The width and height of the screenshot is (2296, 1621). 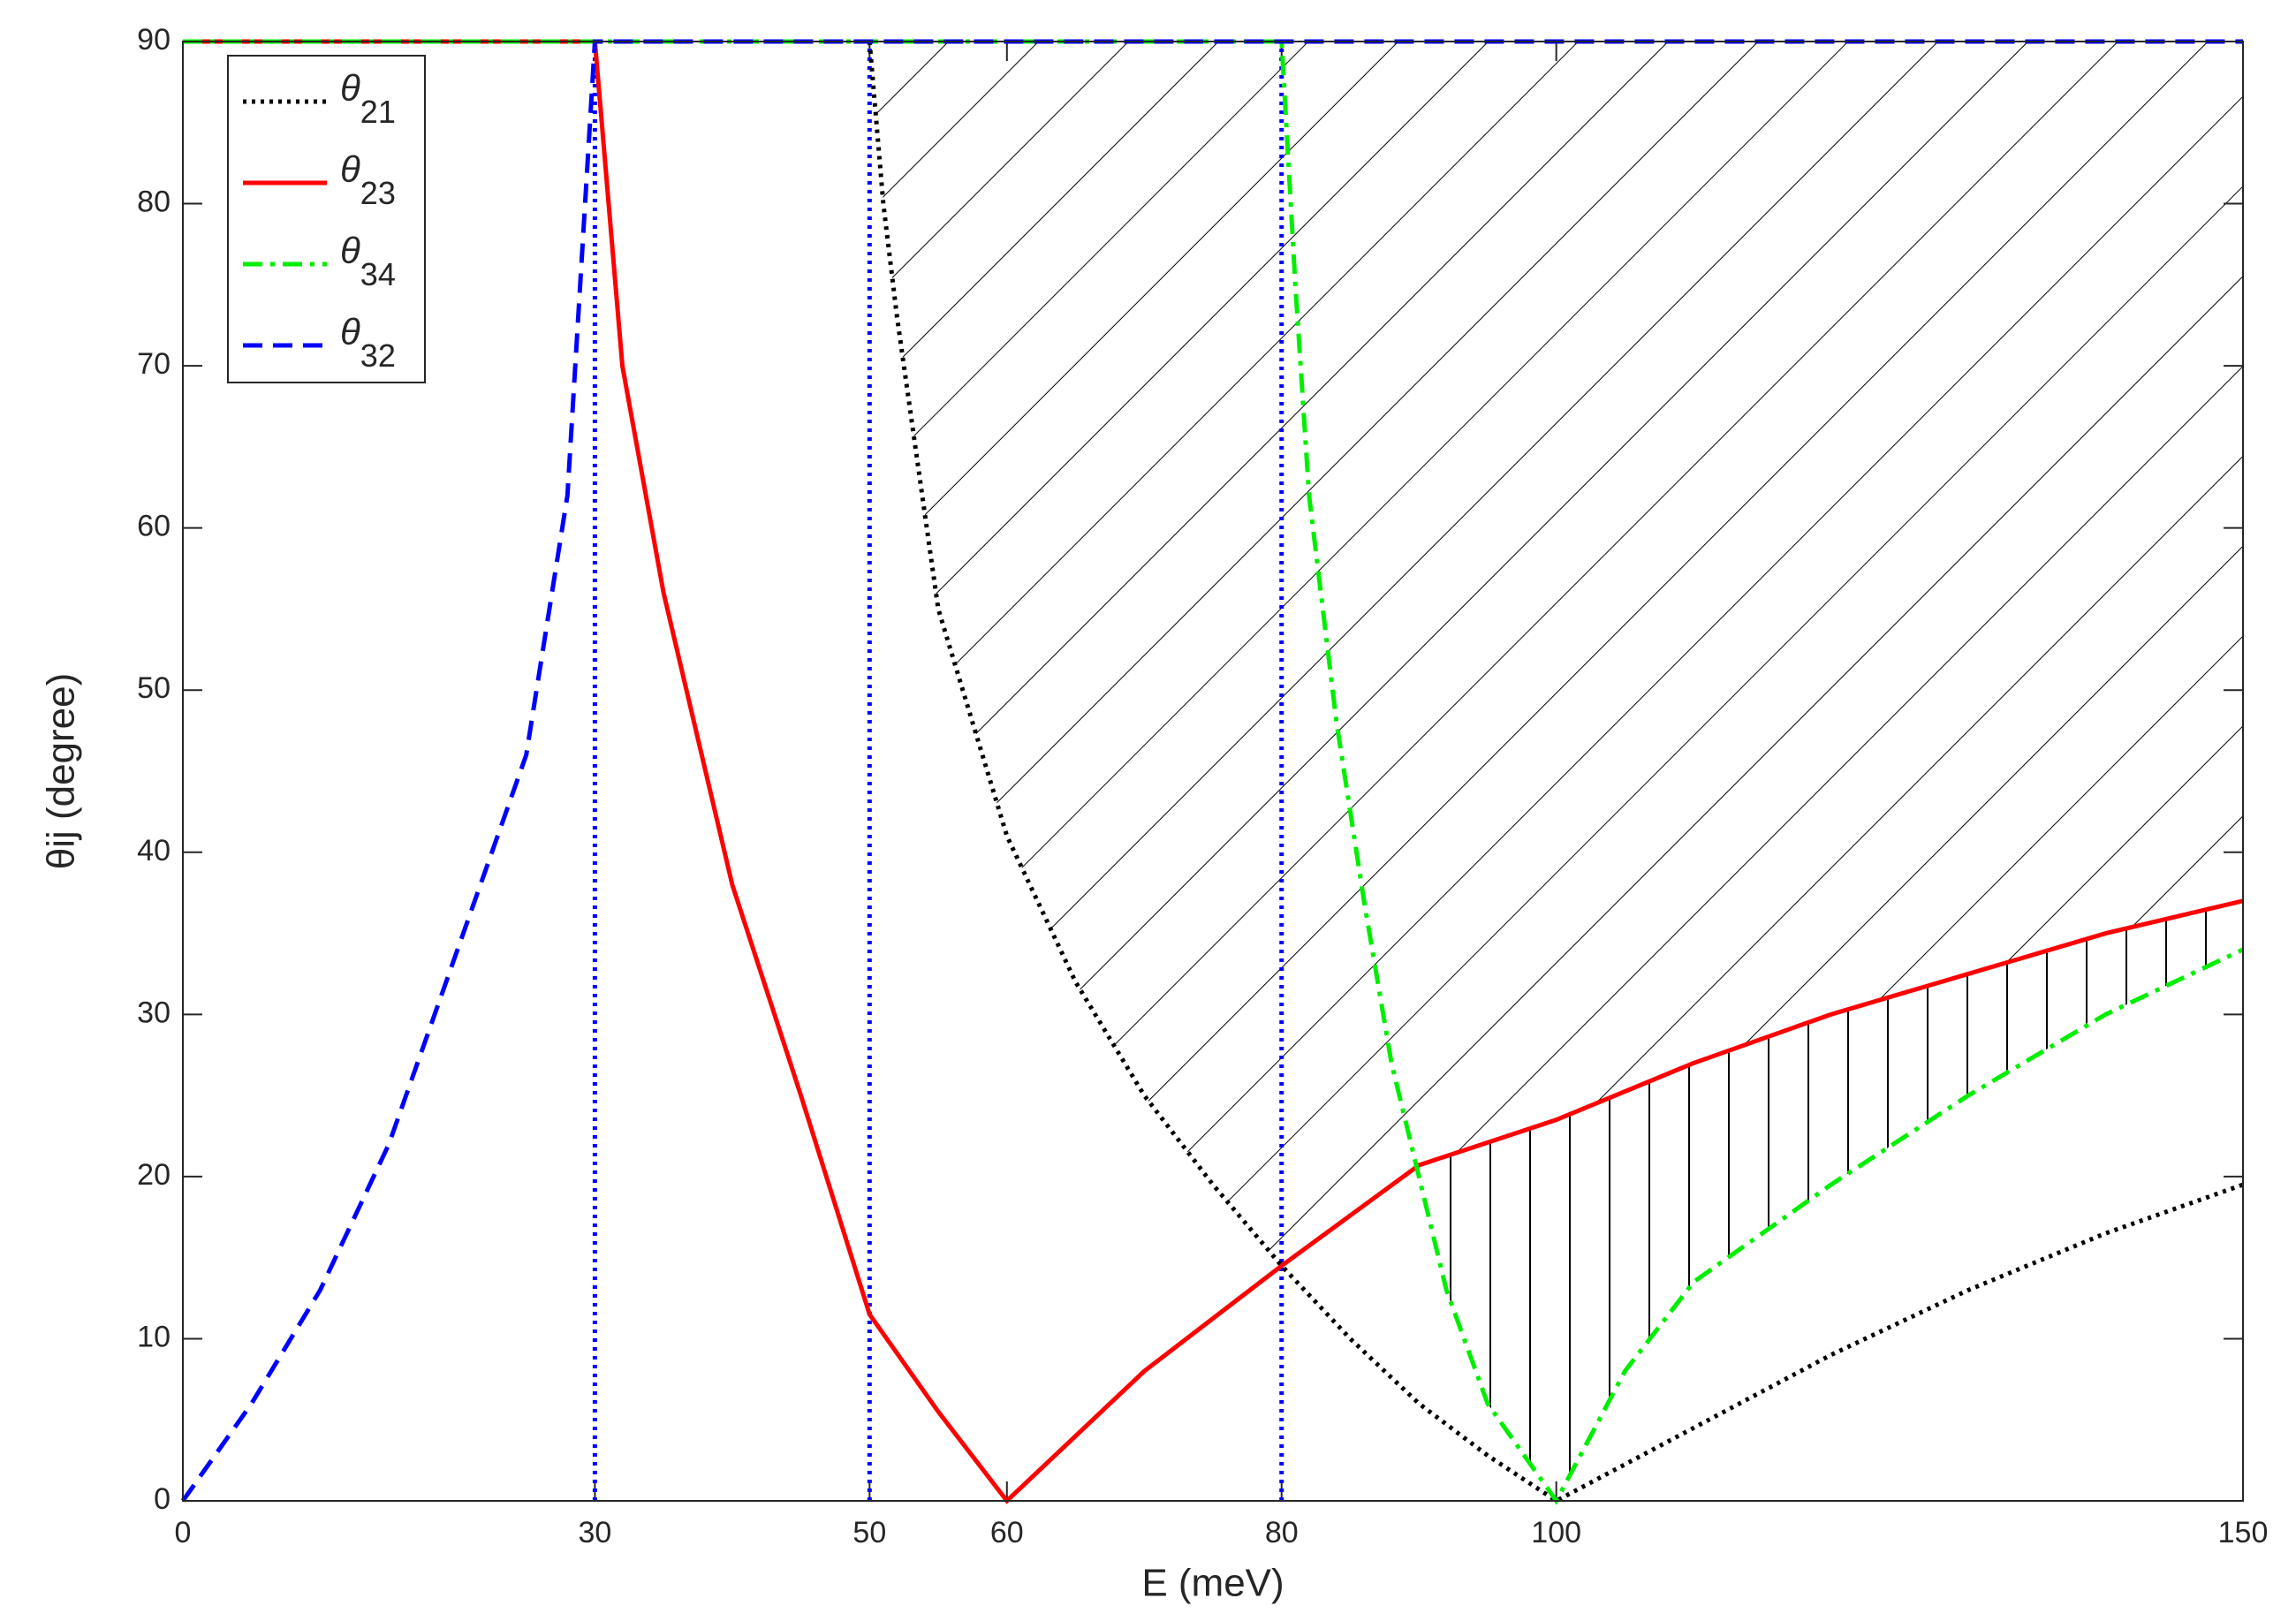 What do you see at coordinates (1831, 1200) in the screenshot?
I see `hatch-region` at bounding box center [1831, 1200].